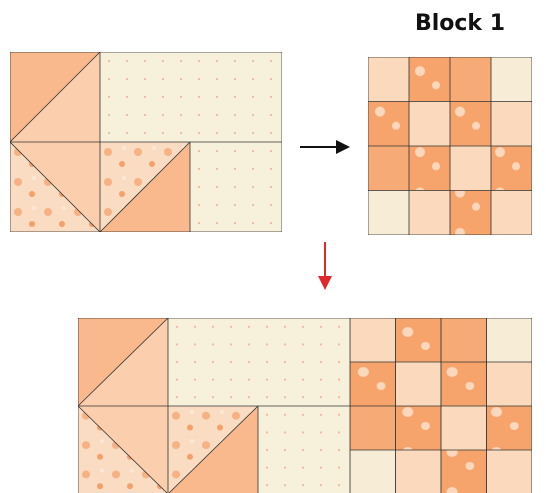 This screenshot has width=546, height=493. I want to click on block-grid, so click(450, 146).